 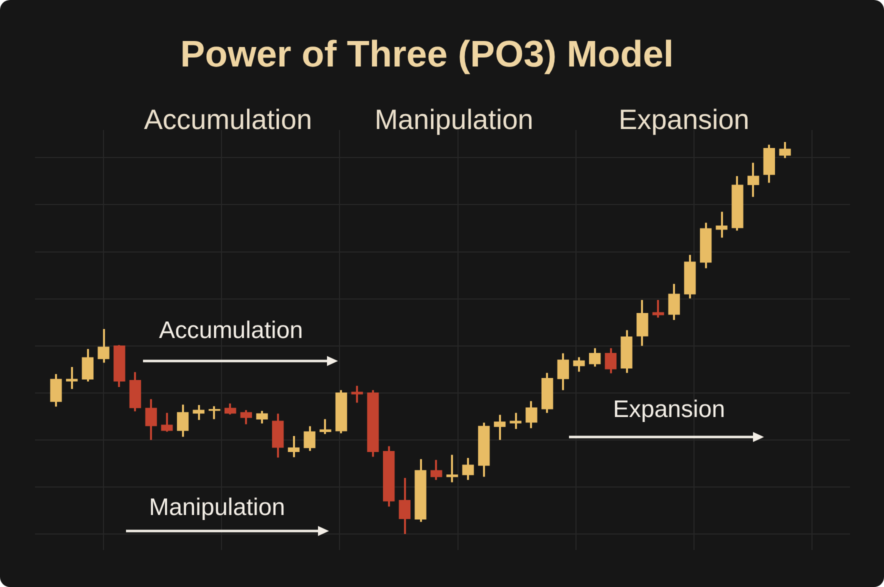 What do you see at coordinates (454, 120) in the screenshot?
I see `text: Manipulation` at bounding box center [454, 120].